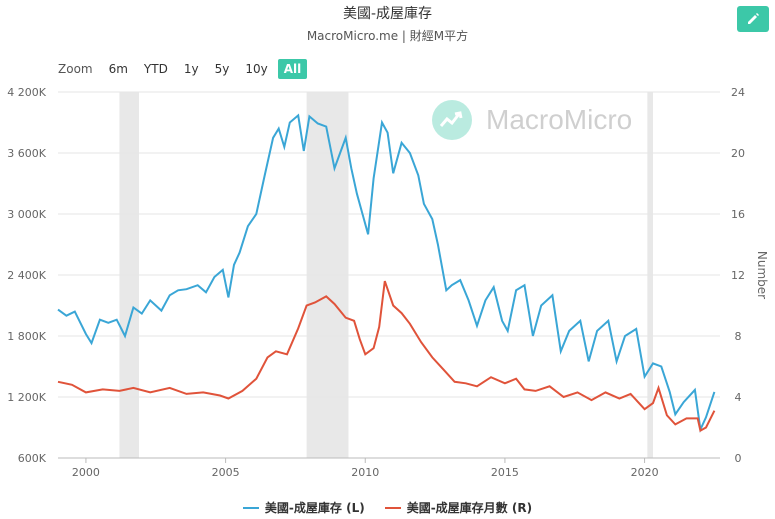  I want to click on chart-logo-icon, so click(452, 120).